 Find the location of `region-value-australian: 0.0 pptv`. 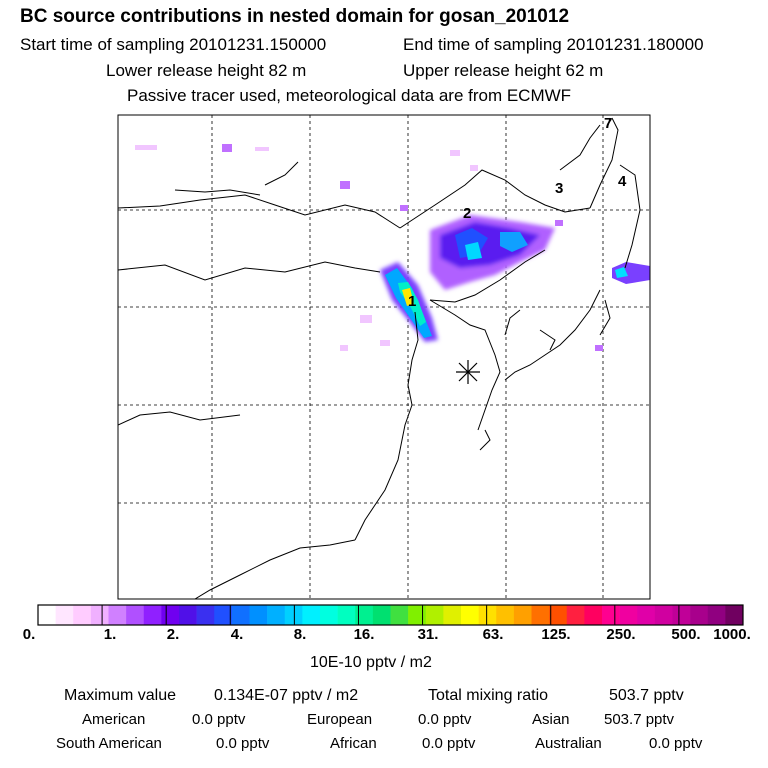

region-value-australian: 0.0 pptv is located at coordinates (676, 743).